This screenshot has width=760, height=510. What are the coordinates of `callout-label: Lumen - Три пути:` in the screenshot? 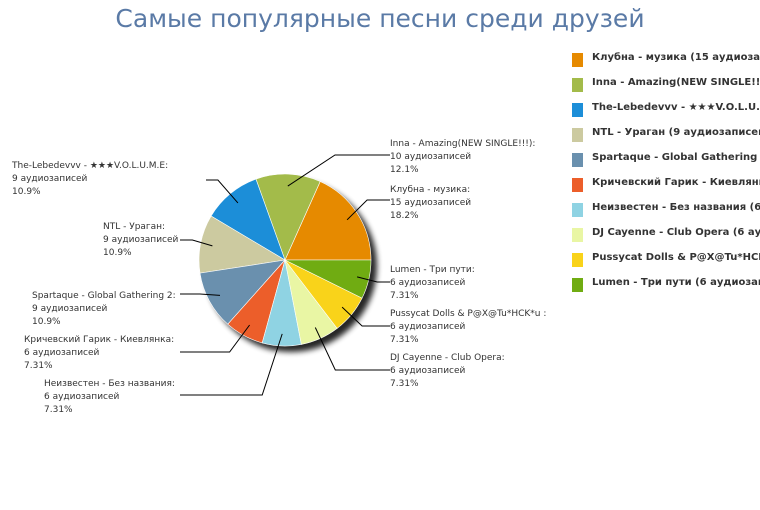 It's located at (432, 270).